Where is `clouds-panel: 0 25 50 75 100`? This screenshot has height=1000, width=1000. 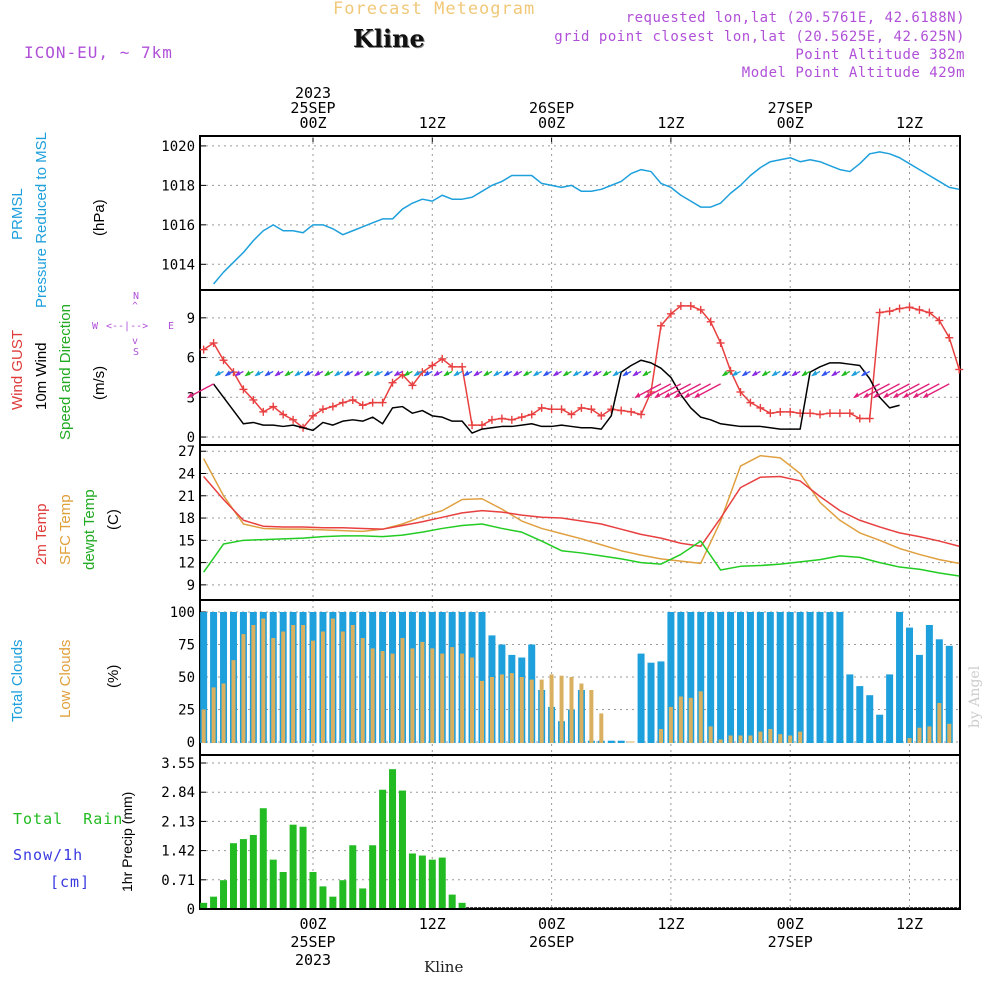 clouds-panel: 0 25 50 75 100 is located at coordinates (565, 677).